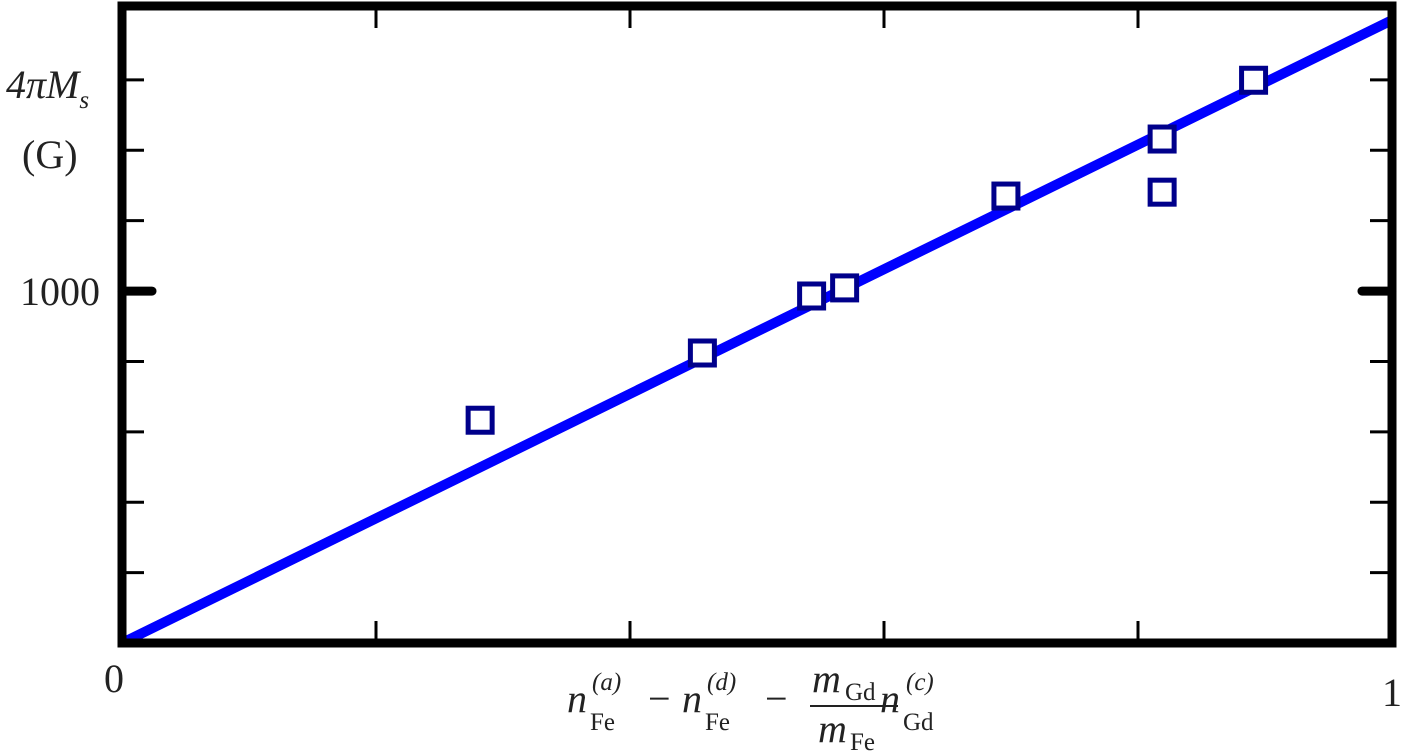 Image resolution: width=1418 pixels, height=756 pixels. I want to click on x-tick-label: 1, so click(1392, 692).